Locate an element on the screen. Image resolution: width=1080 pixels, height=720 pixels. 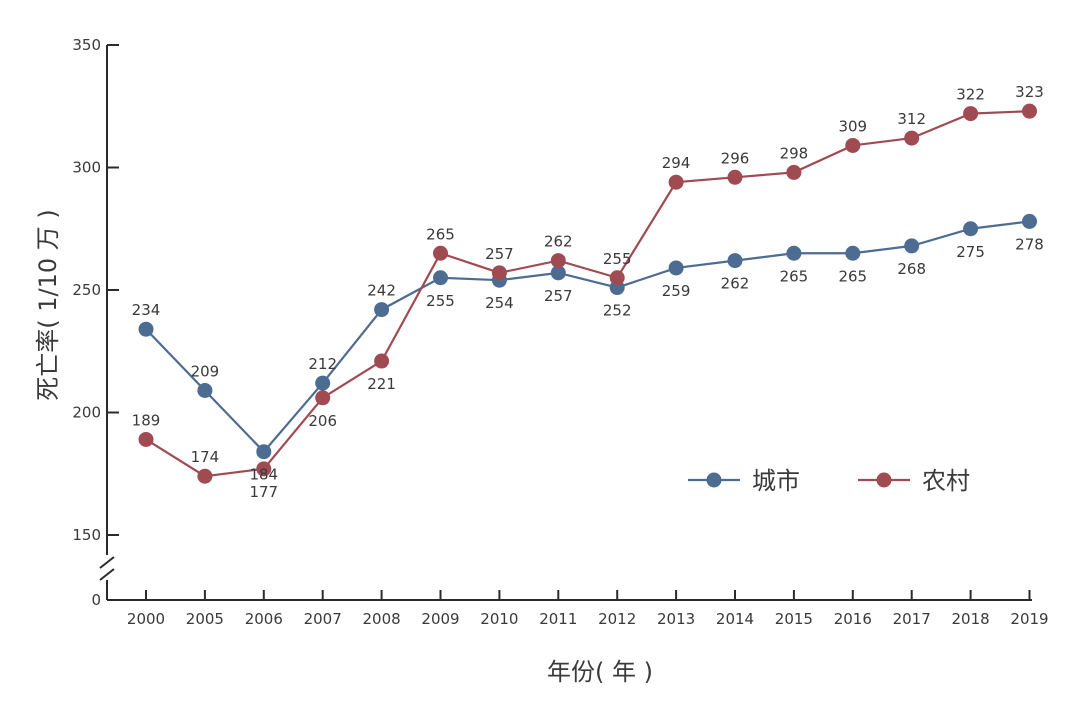
data-label: 296 is located at coordinates (735, 158).